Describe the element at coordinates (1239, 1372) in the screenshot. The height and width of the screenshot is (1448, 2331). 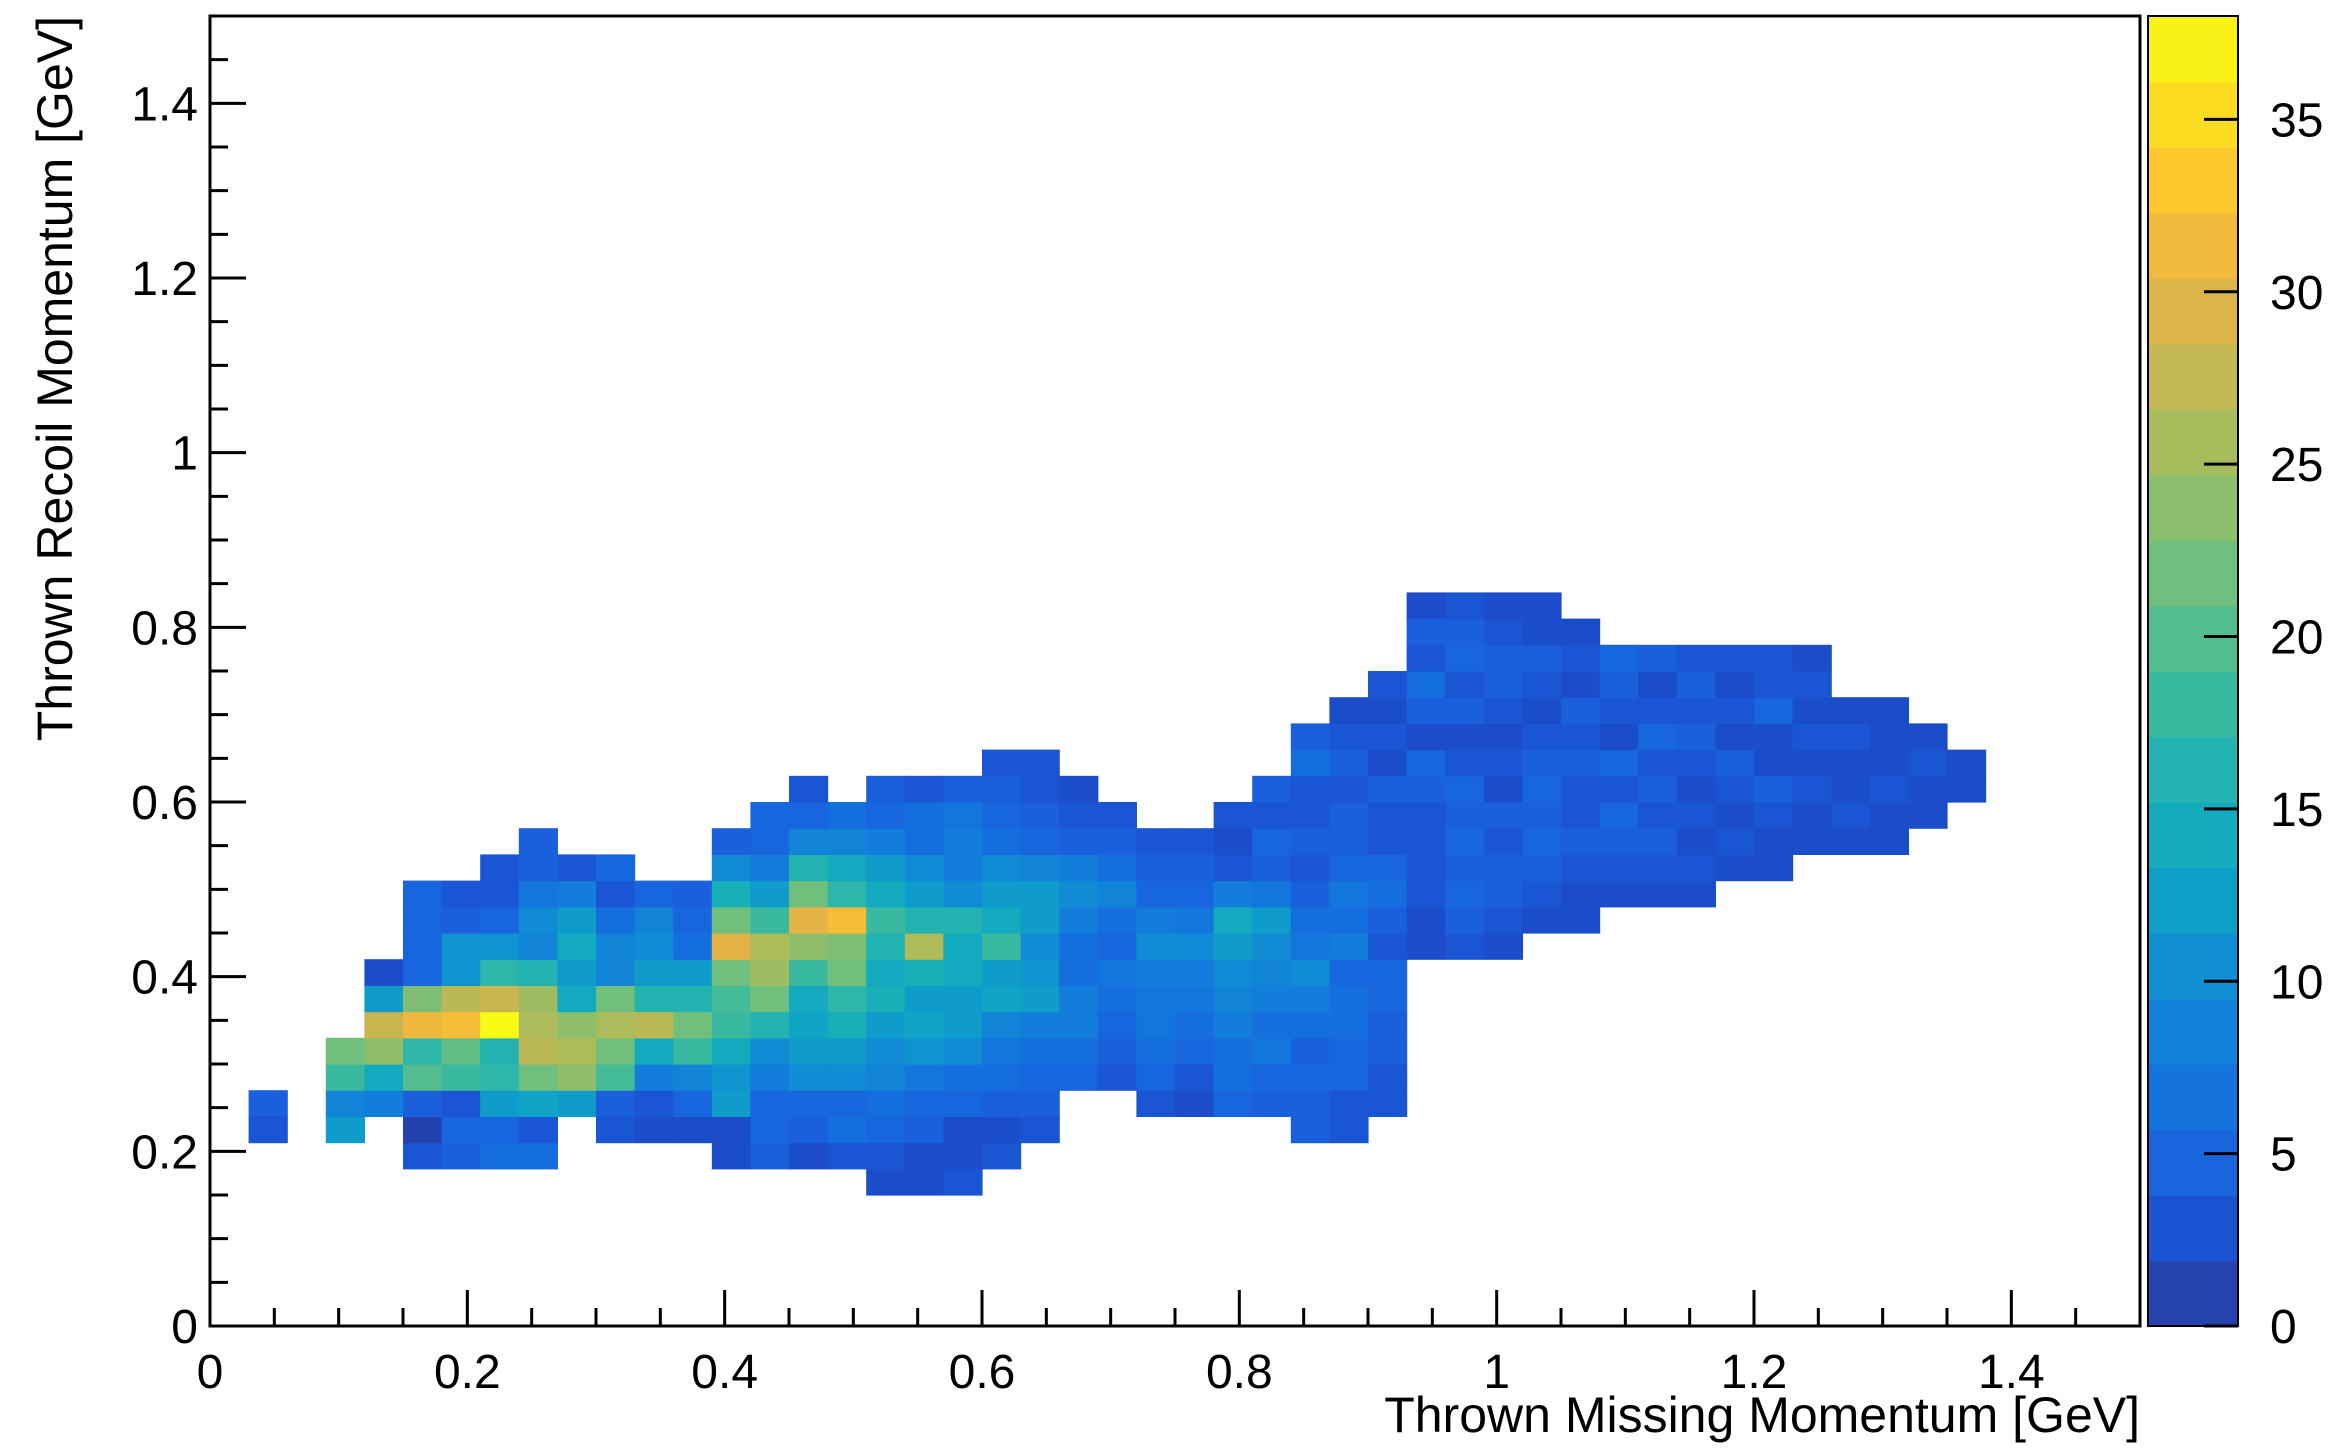
I see `x-tick-label: 0.8` at that location.